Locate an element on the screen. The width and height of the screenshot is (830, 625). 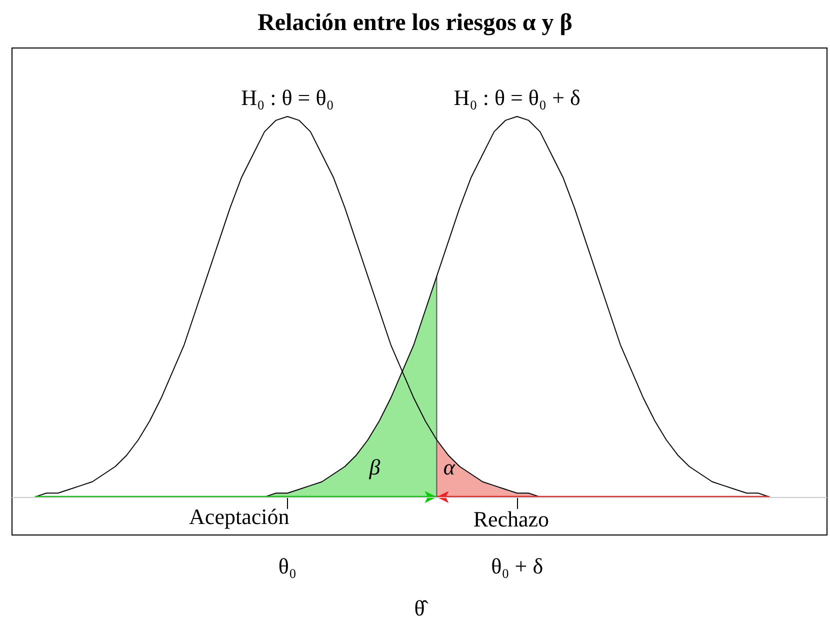
x-tick-label: θ₀ + δ is located at coordinates (517, 566).